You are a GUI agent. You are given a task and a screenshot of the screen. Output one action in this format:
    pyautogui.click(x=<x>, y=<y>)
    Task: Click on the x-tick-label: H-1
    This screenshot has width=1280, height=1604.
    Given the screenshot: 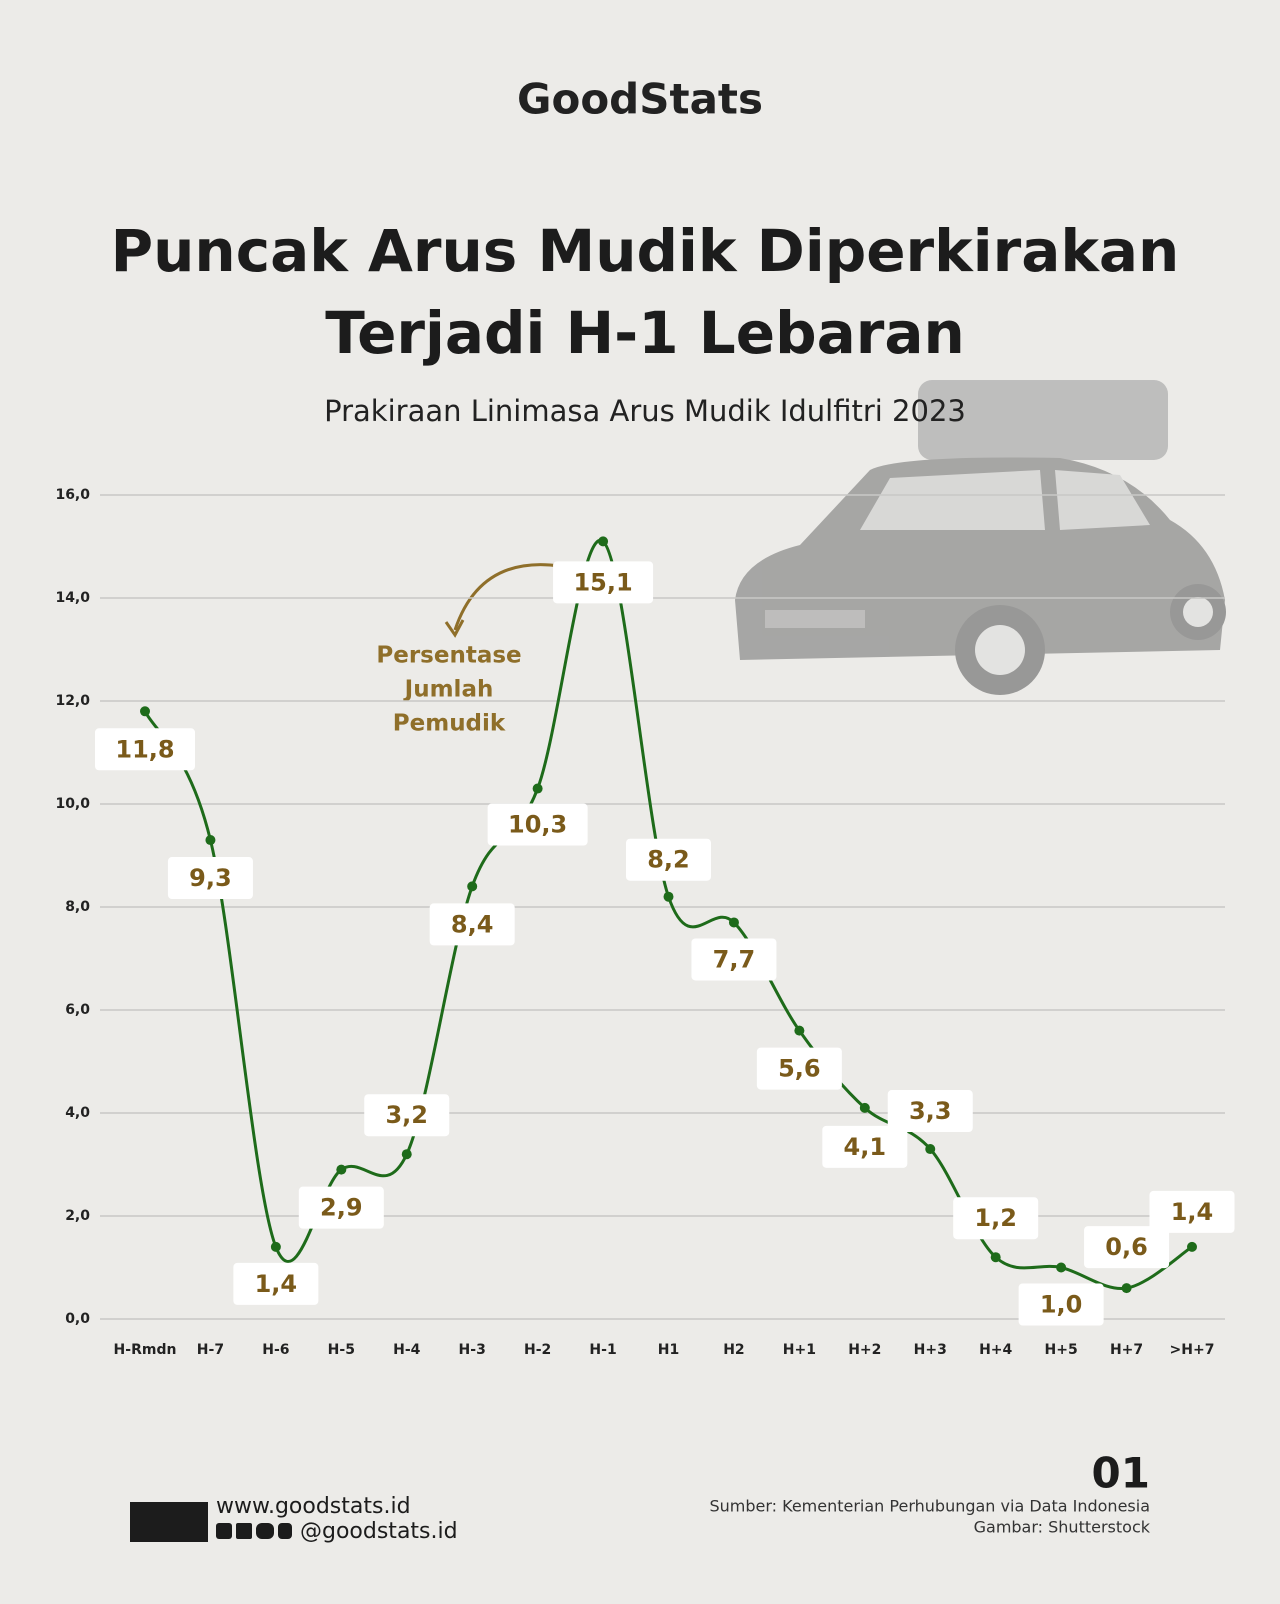 What is the action you would take?
    pyautogui.click(x=602, y=1350)
    